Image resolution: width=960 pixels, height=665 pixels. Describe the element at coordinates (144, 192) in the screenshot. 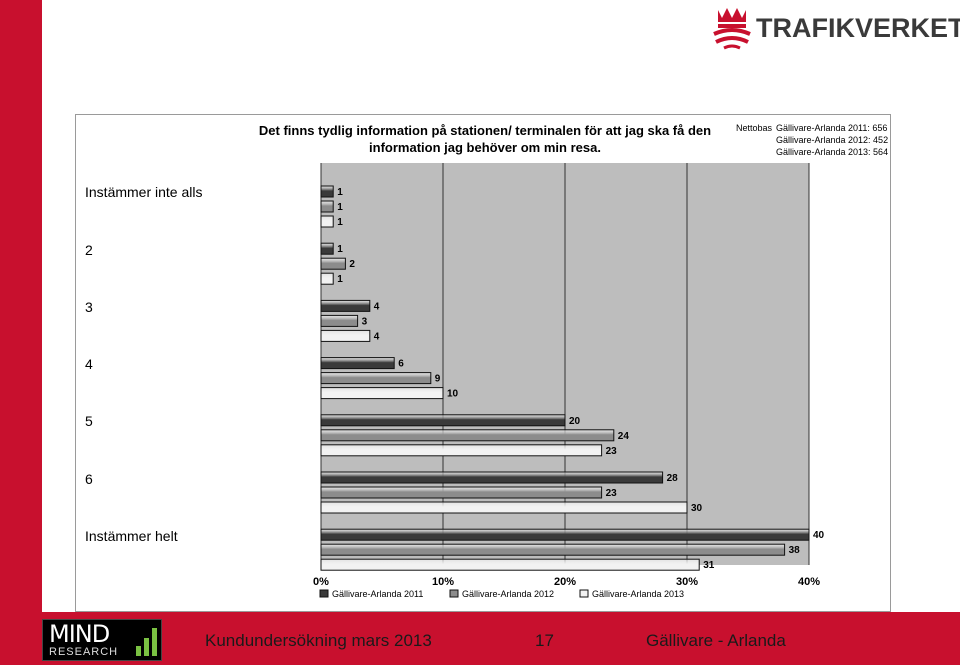

I see `category-label: Instämmer inte alls` at that location.